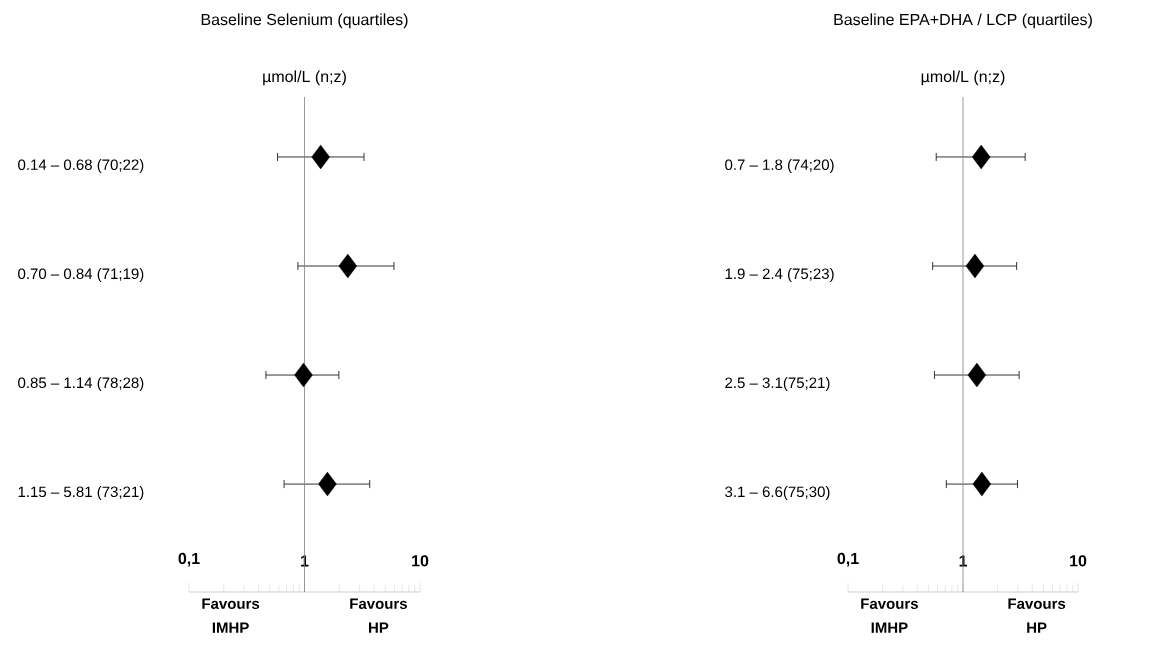 The width and height of the screenshot is (1168, 653). What do you see at coordinates (777, 384) in the screenshot?
I see `y-tick-label: 2.5 – 3.1(75;21)` at bounding box center [777, 384].